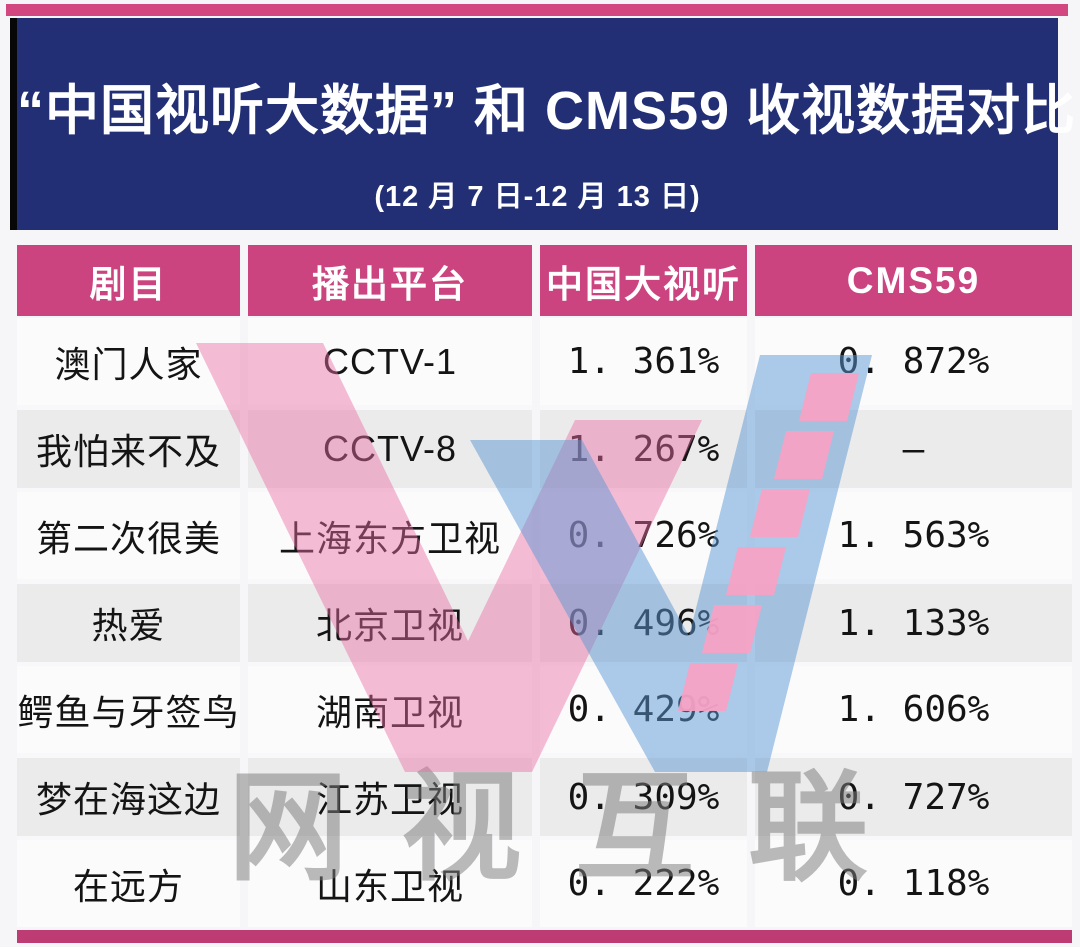 The image size is (1080, 947). I want to click on dashiting-rating-cell: 0. 429%, so click(643, 709).